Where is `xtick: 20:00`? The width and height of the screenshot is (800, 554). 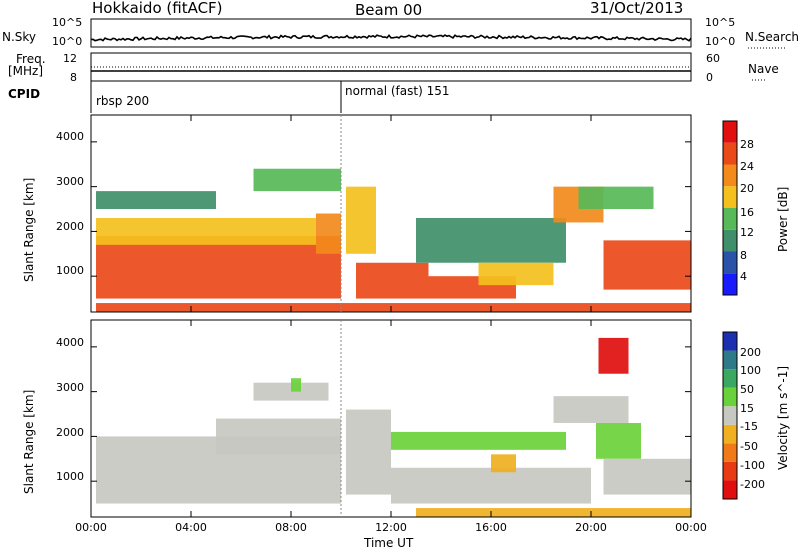 xtick: 20:00 is located at coordinates (591, 527).